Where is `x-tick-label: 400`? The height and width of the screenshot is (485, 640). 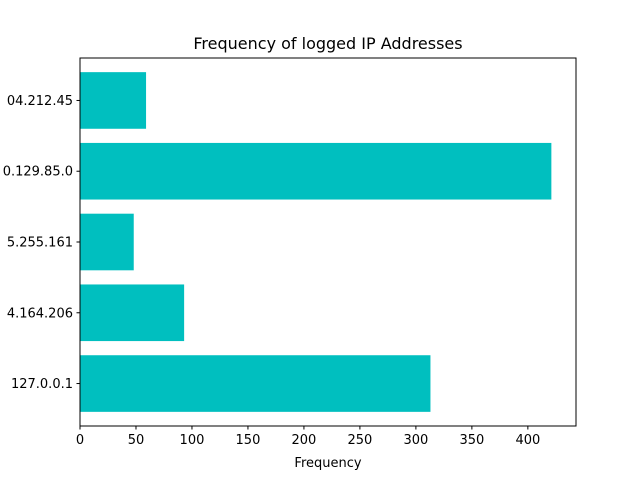 x-tick-label: 400 is located at coordinates (527, 440).